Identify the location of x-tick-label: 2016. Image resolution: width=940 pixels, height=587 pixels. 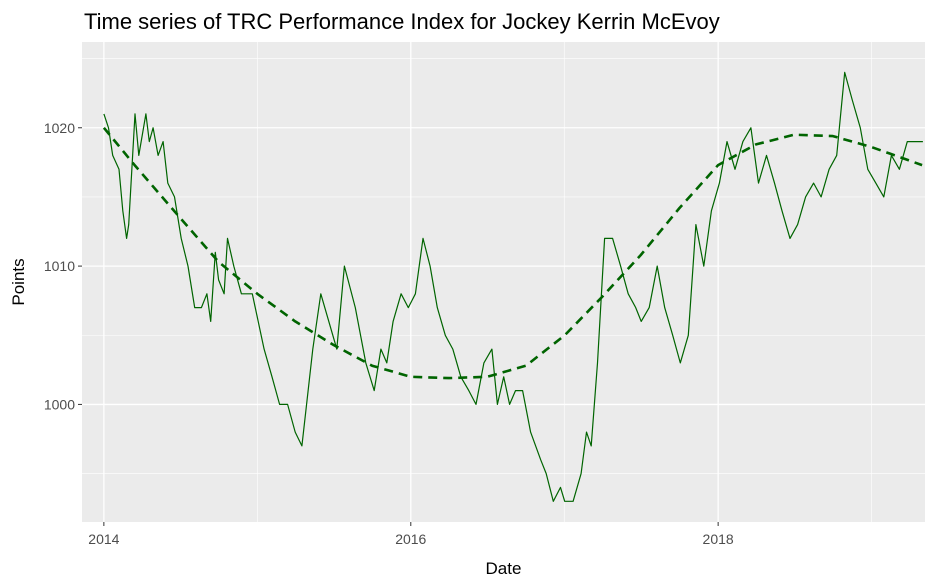
(410, 539).